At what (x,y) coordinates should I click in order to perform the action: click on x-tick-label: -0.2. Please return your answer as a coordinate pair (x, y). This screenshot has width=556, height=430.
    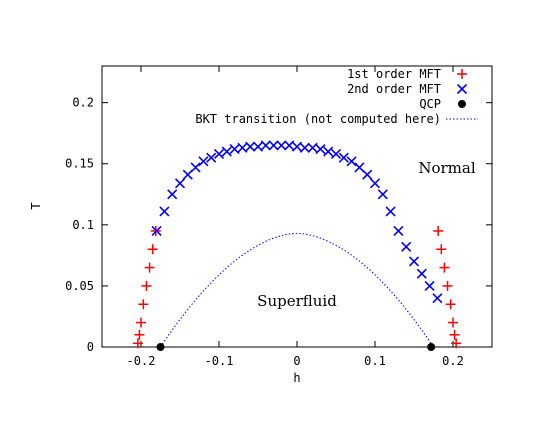
    Looking at the image, I should click on (141, 361).